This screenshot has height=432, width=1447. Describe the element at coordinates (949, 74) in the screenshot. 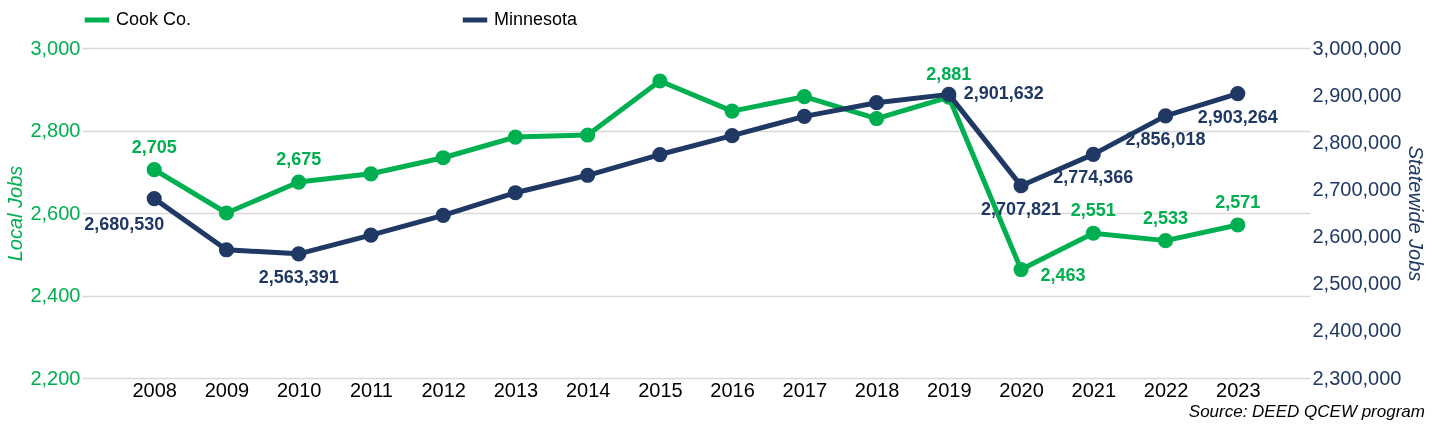

I see `data-label: 2,881` at that location.